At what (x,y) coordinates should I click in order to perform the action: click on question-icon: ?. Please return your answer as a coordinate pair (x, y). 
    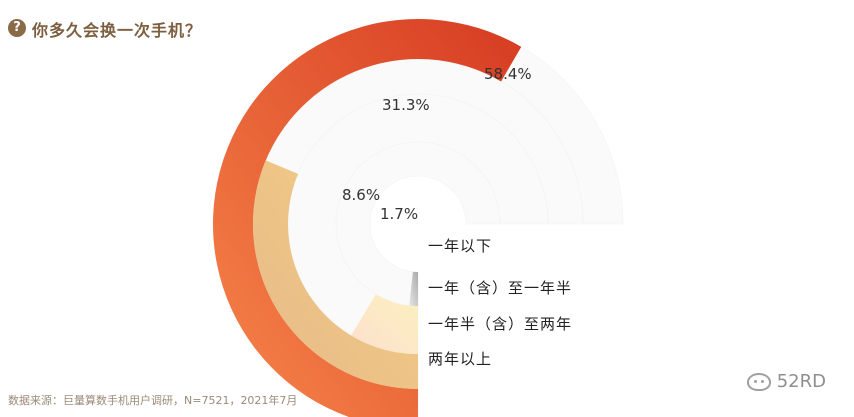
    Looking at the image, I should click on (17, 28).